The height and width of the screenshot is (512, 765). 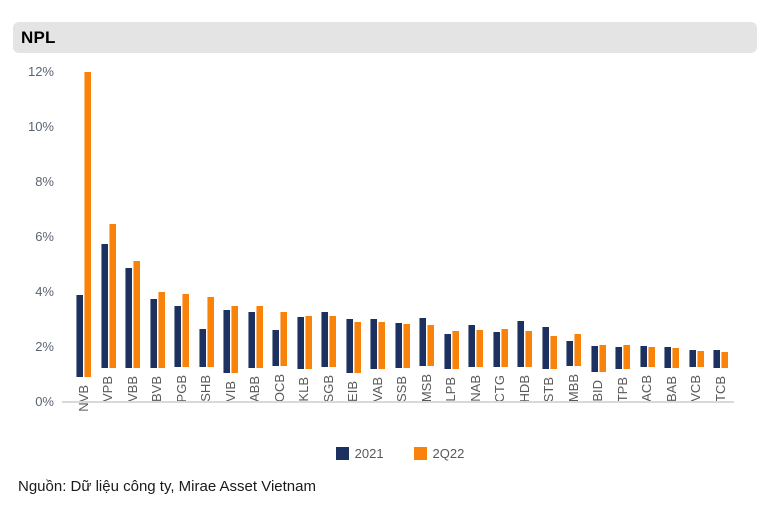 I want to click on bar-2021-abb, so click(x=251, y=339).